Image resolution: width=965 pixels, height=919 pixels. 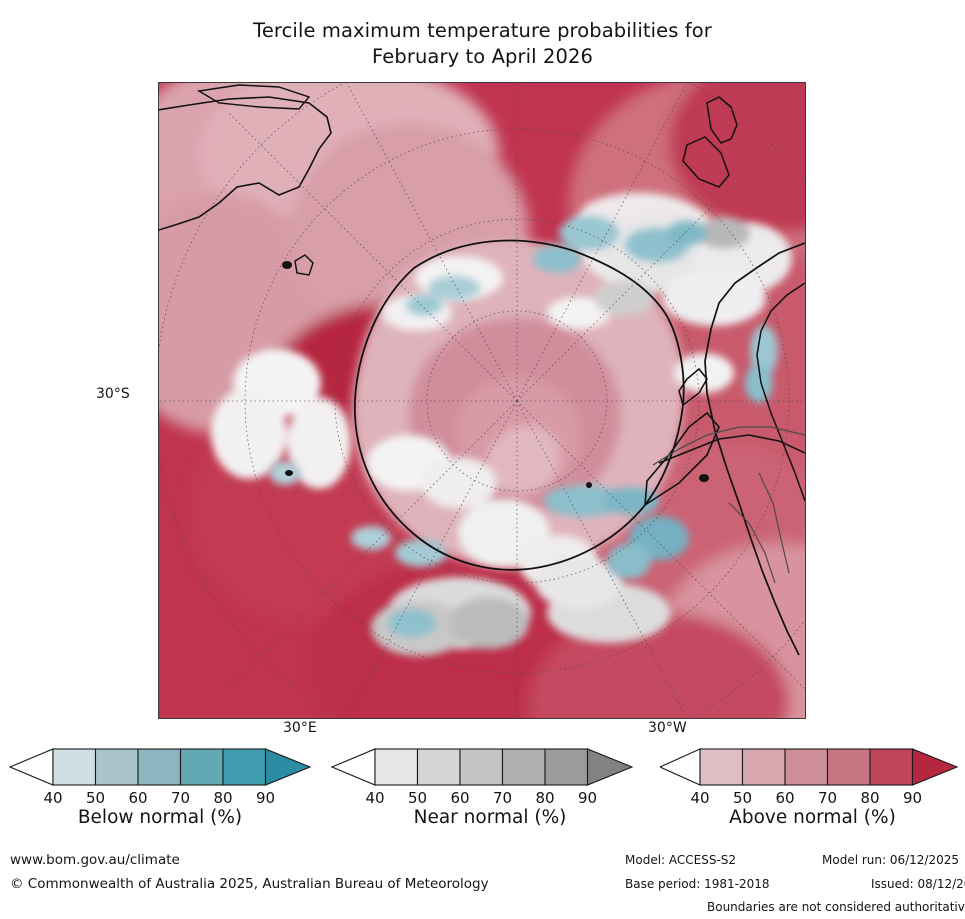 I want to click on colorbar-below-ticks: 40 50 60 70 80 90, so click(x=159, y=798).